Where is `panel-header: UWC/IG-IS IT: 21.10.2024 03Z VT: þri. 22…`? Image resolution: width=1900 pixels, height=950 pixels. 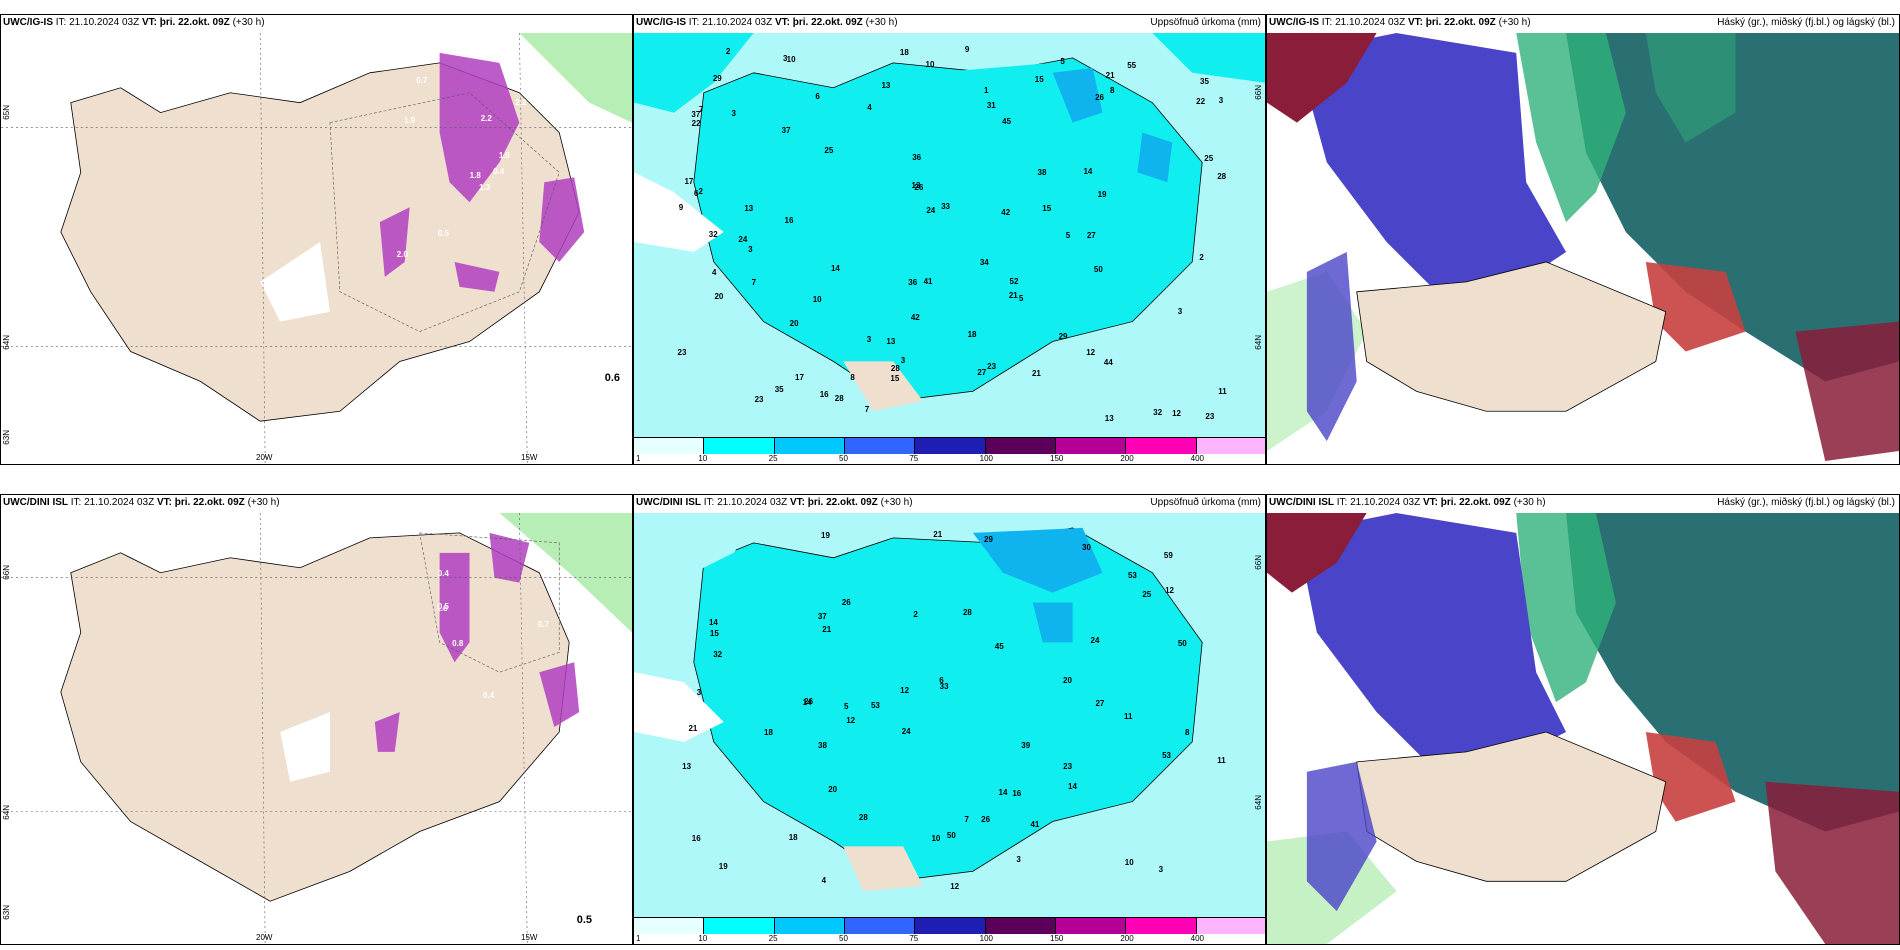 panel-header: UWC/IG-IS IT: 21.10.2024 03Z VT: þri. 22… is located at coordinates (767, 22).